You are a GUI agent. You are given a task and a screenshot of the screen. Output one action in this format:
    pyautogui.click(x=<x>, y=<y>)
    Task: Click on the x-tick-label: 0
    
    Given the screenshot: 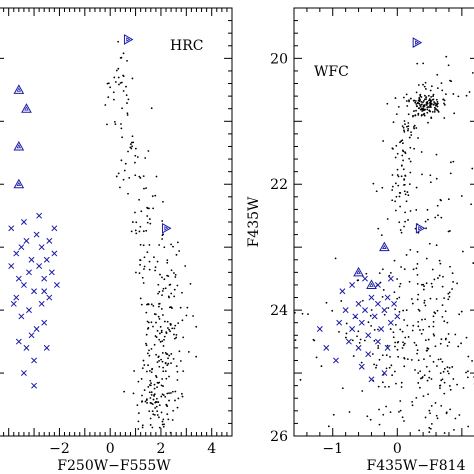 What is the action you would take?
    pyautogui.click(x=110, y=449)
    